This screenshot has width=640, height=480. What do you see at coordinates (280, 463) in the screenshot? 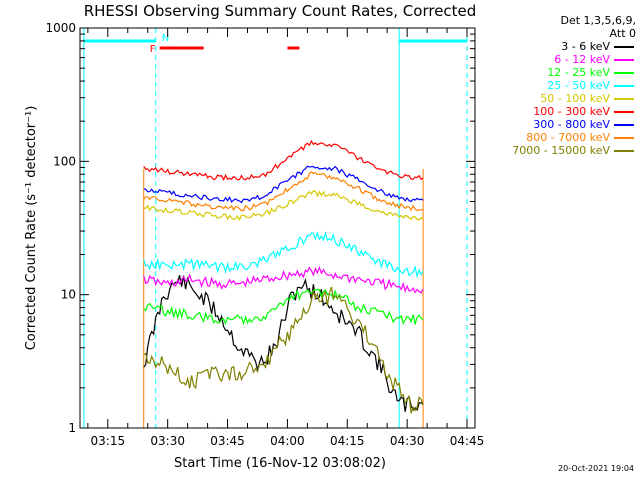
I see `x-axis-label: Start Time (16-Nov-12 03:08:02)` at bounding box center [280, 463].